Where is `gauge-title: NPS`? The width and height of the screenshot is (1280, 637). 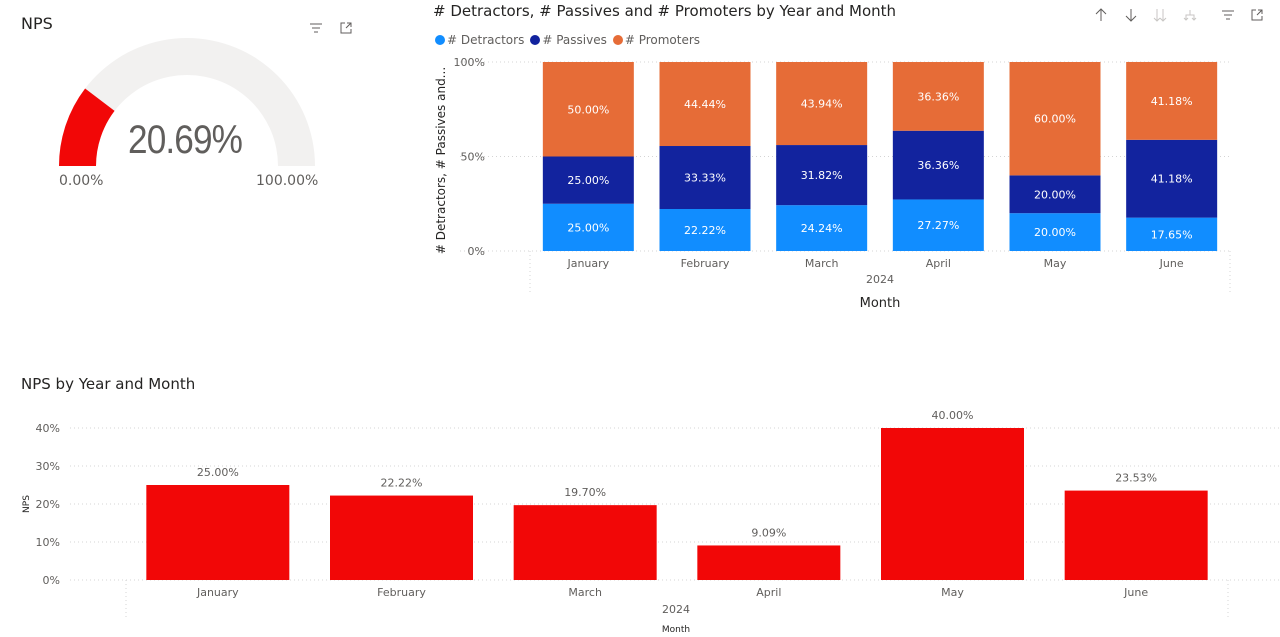
gauge-title: NPS is located at coordinates (37, 23).